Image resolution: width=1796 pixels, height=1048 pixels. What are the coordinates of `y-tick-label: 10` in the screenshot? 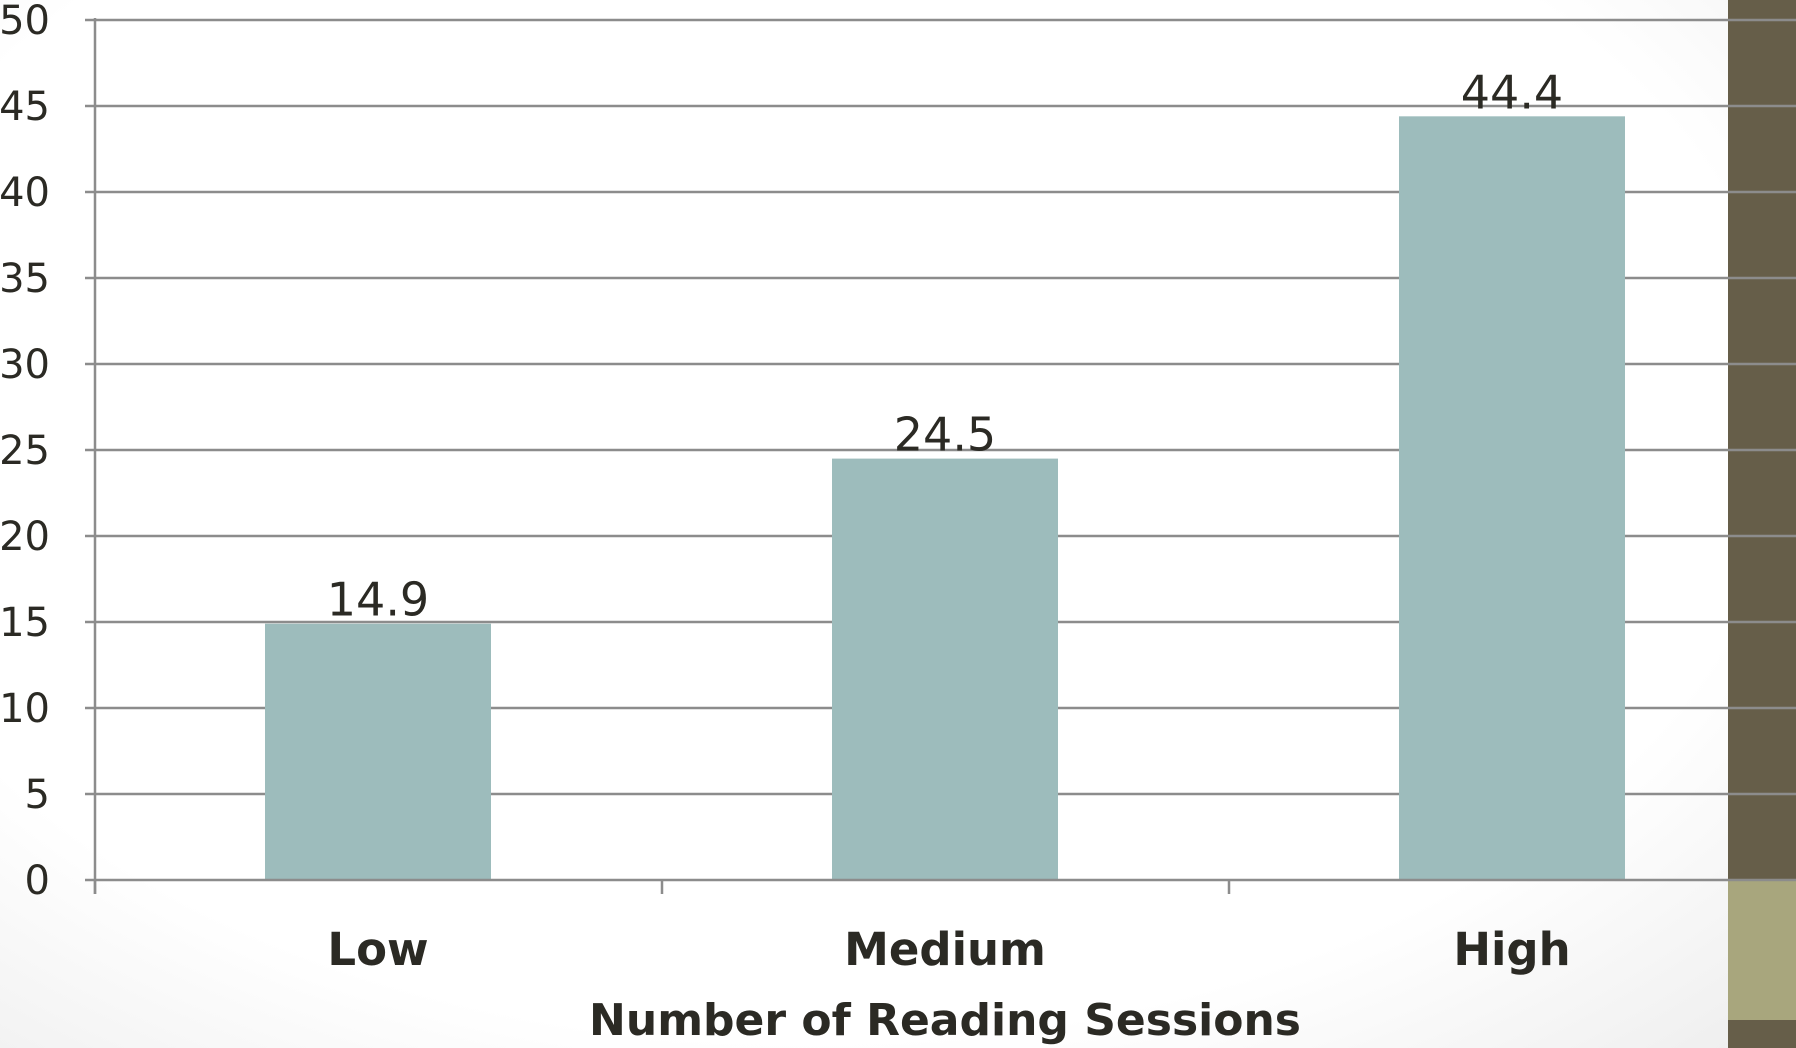 It's located at (25, 709).